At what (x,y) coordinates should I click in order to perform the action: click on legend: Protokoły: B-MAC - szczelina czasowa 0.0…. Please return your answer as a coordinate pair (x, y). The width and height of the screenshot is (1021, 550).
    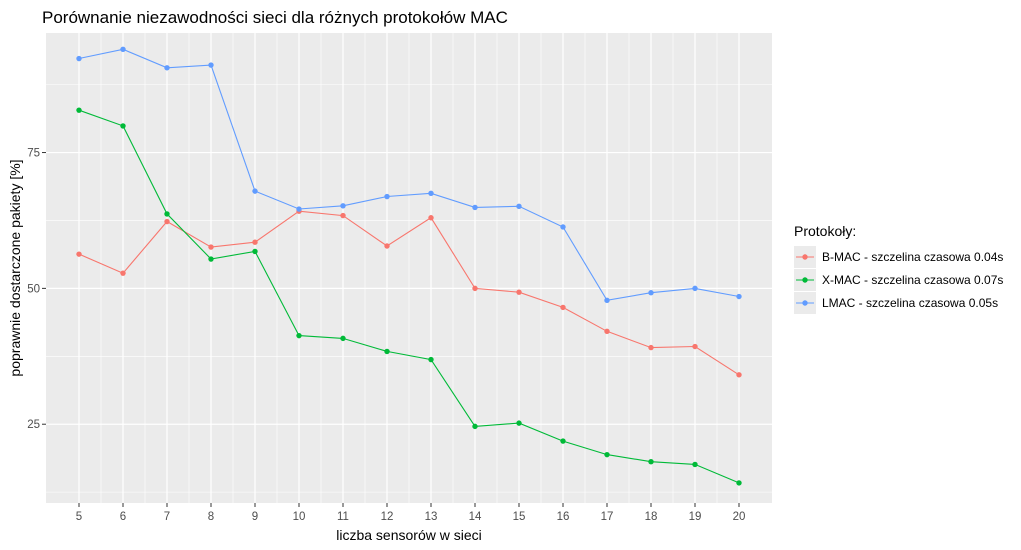
    Looking at the image, I should click on (898, 268).